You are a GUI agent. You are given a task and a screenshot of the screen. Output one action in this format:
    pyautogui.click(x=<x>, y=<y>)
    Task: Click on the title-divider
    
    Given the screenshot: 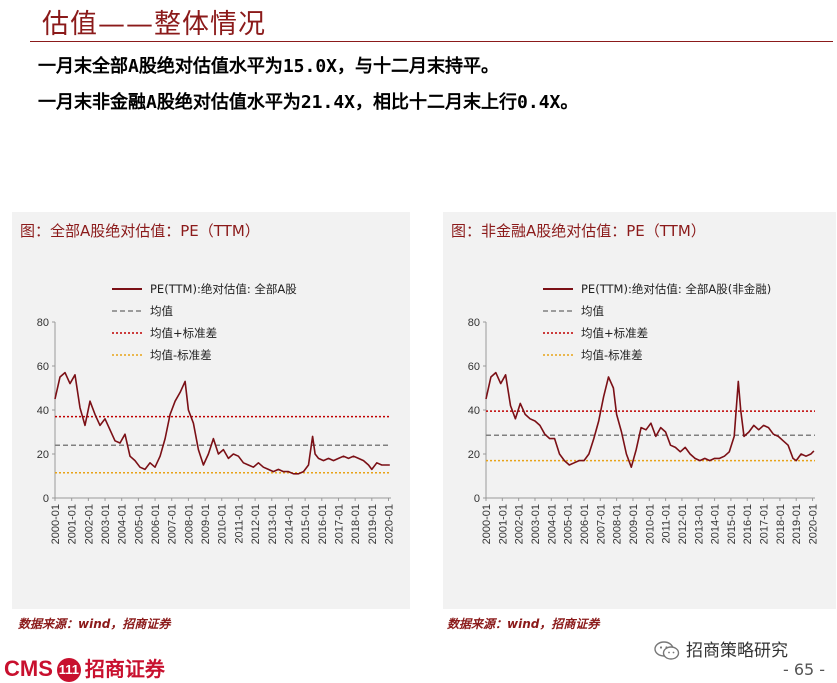 What is the action you would take?
    pyautogui.click(x=431, y=41)
    